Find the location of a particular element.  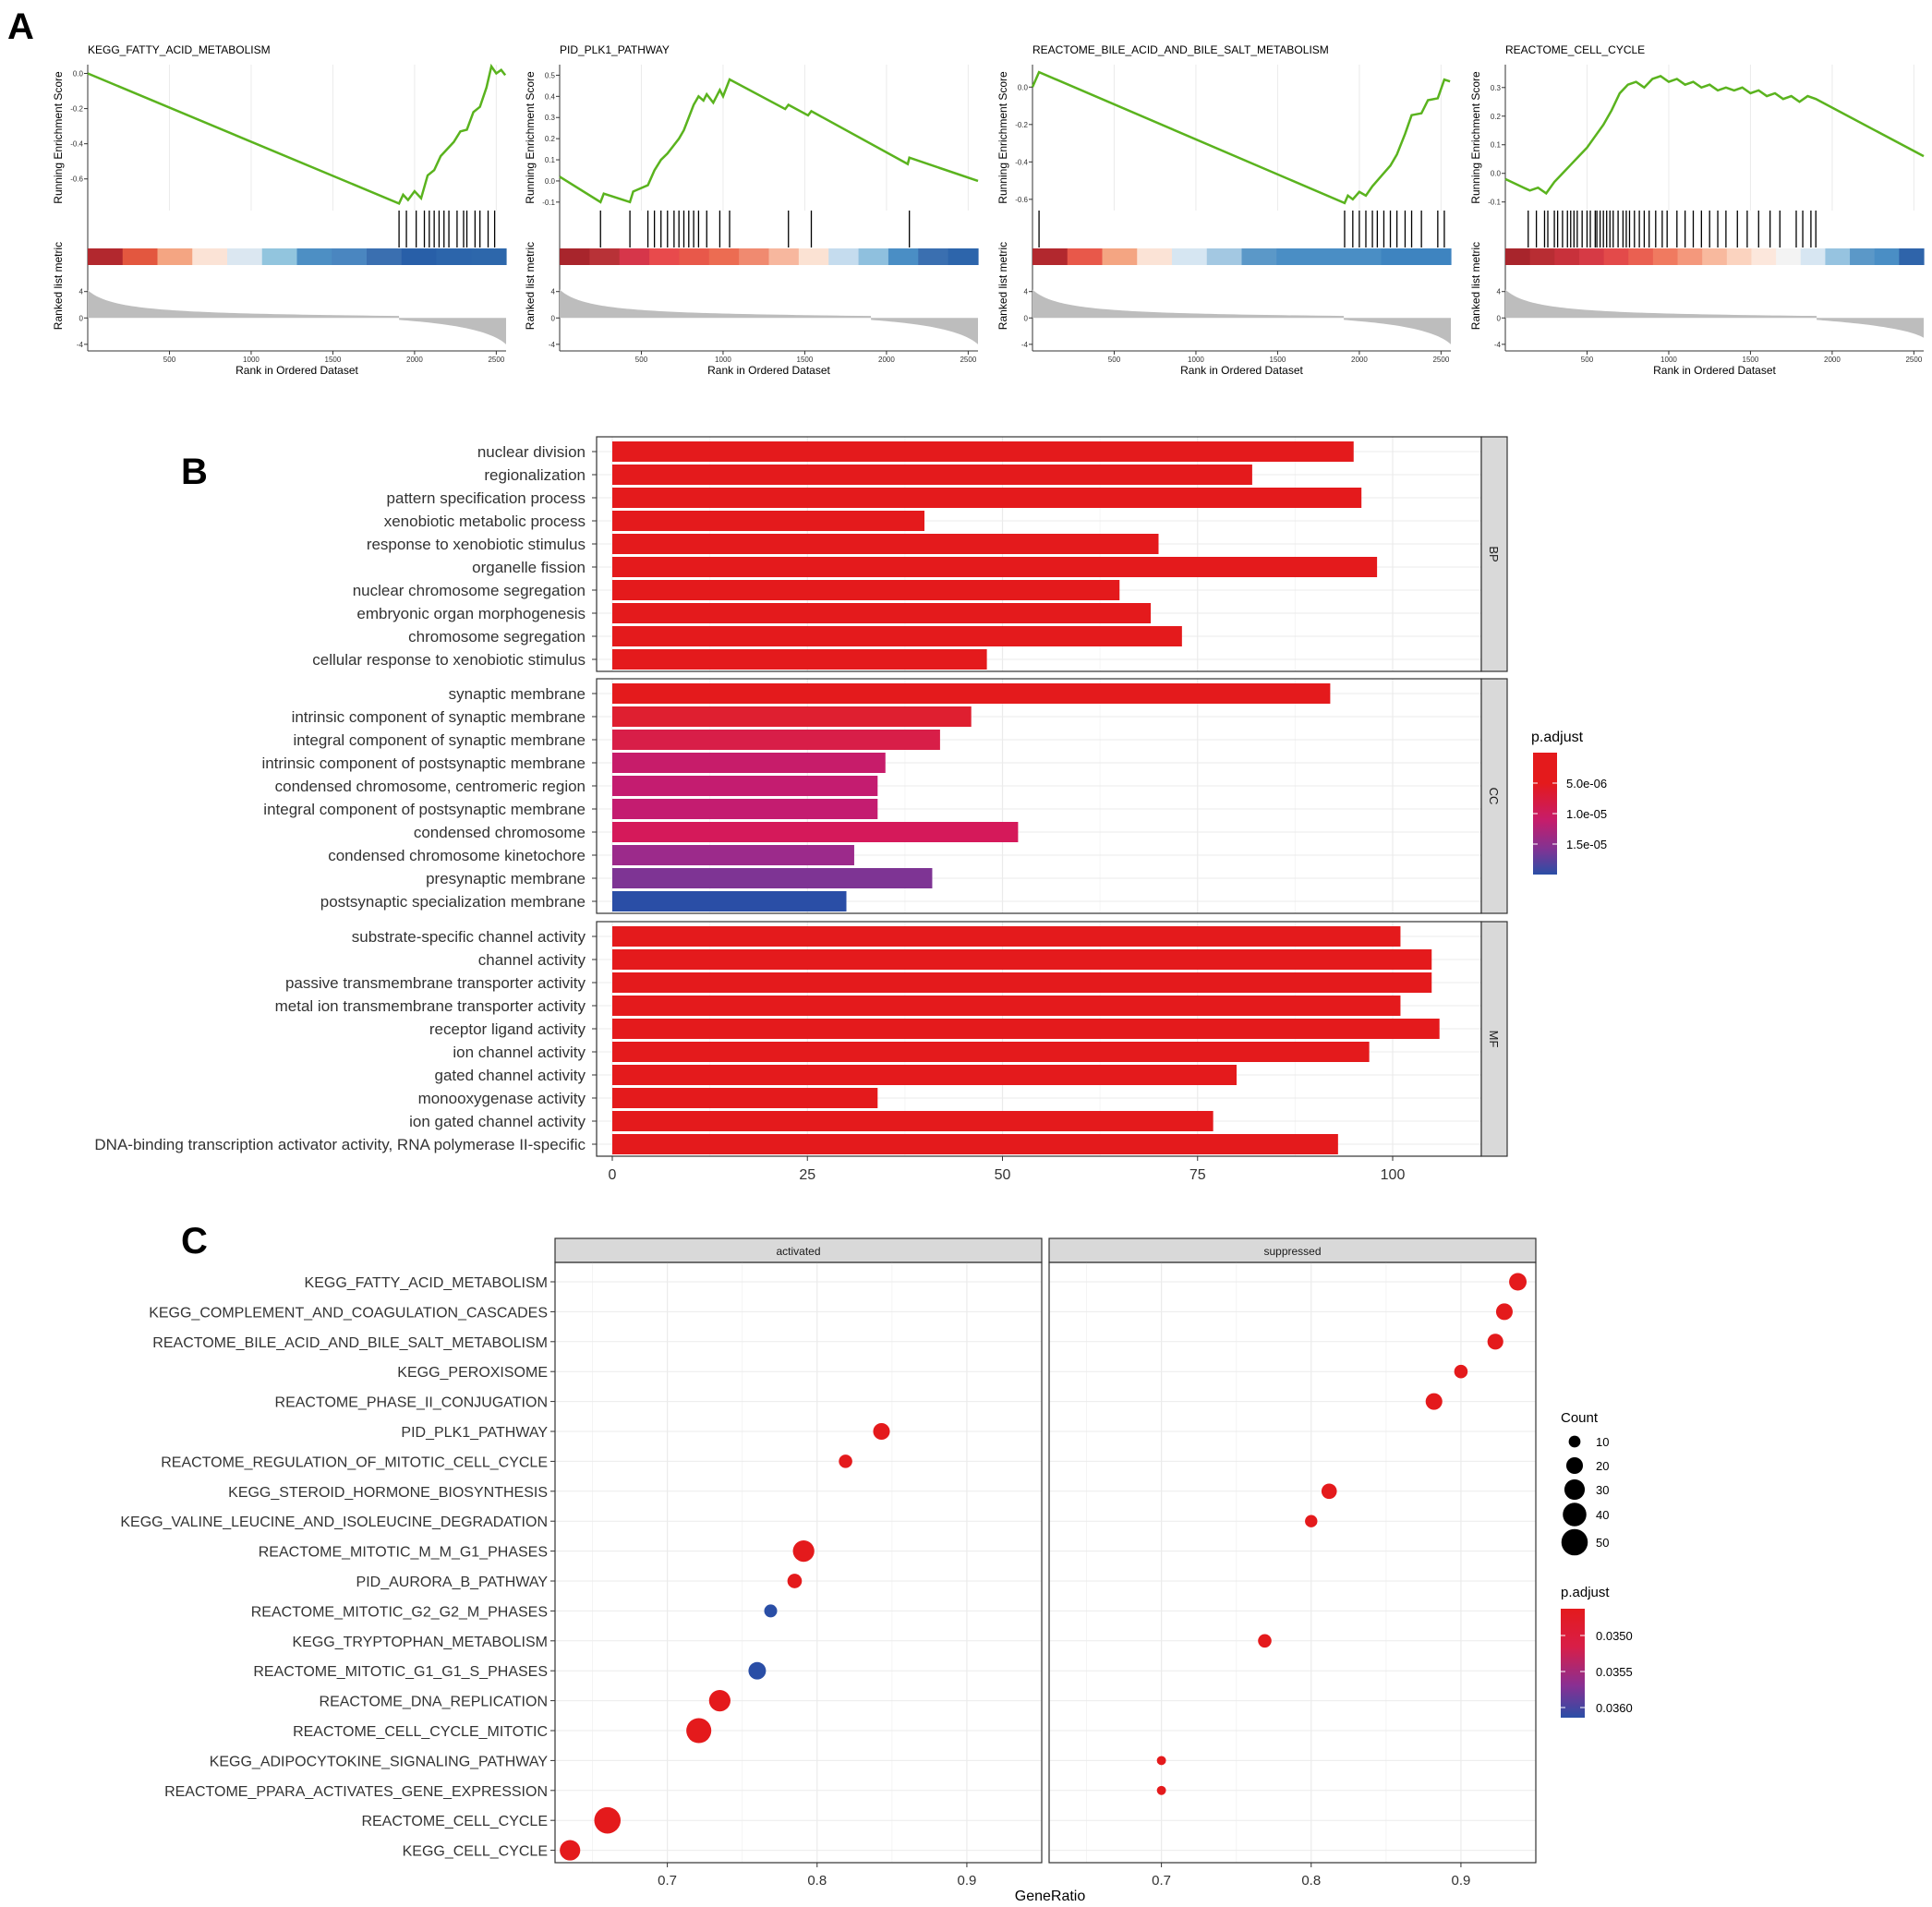

panel-c-colorbar is located at coordinates (1573, 1663).